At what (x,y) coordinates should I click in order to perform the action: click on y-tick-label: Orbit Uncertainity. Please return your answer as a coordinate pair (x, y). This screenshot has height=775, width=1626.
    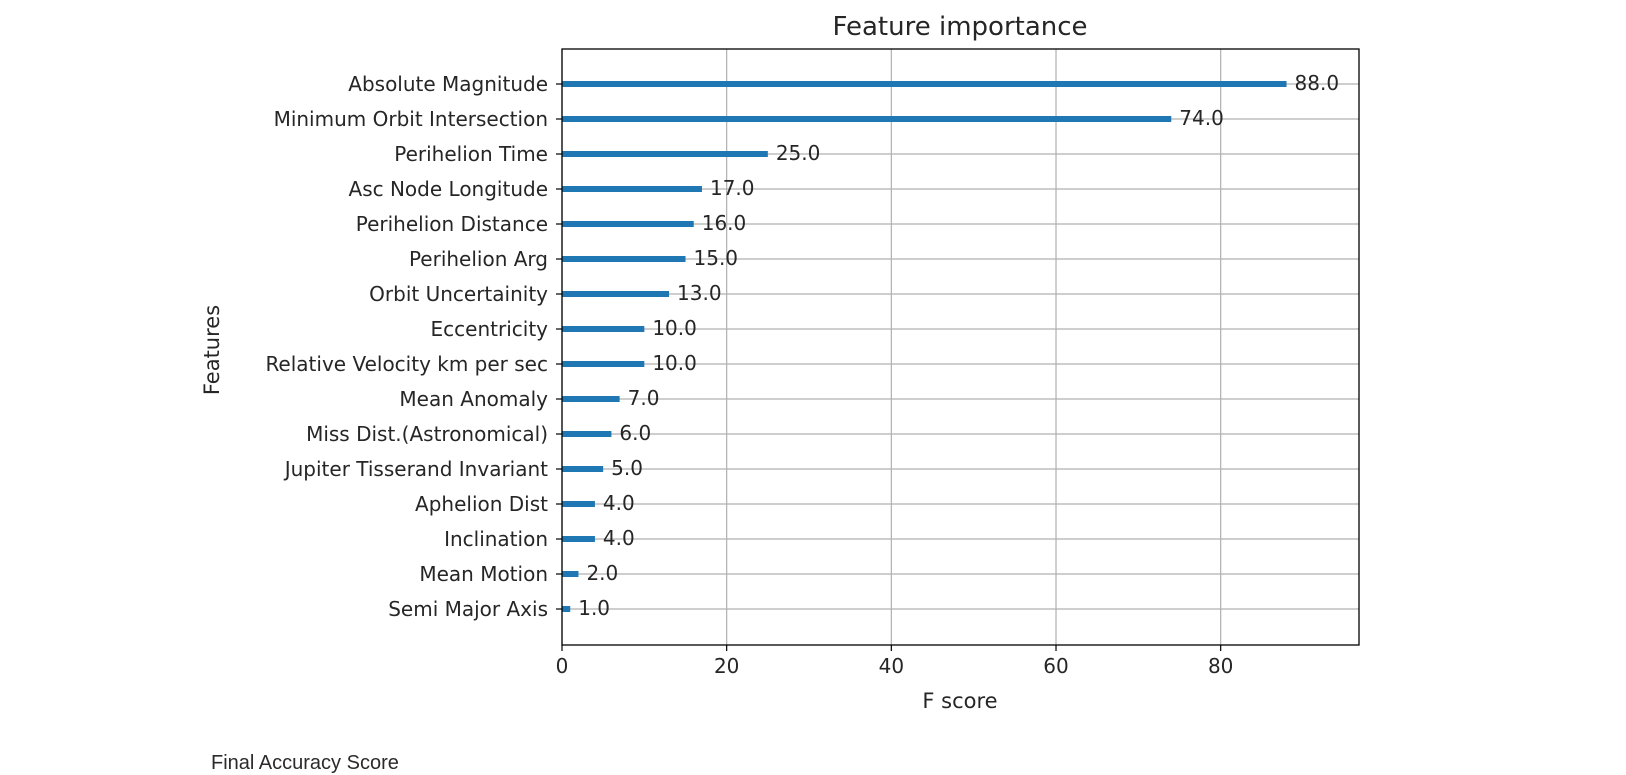
    Looking at the image, I should click on (458, 294).